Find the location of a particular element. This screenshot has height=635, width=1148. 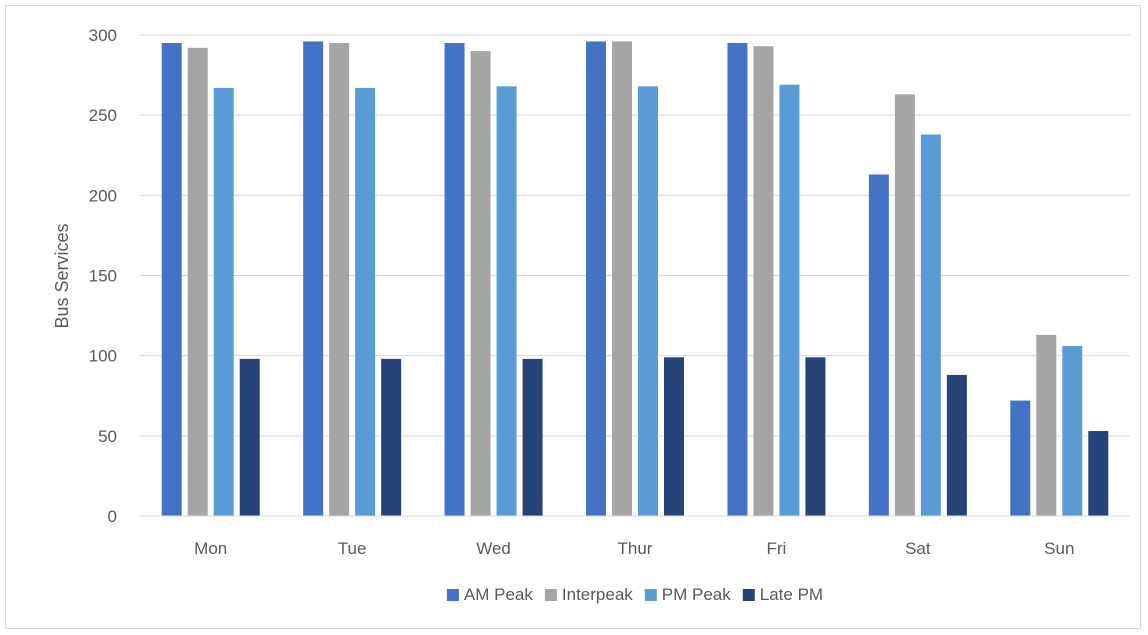

legend: AM Peak Interpeak PM Peak Late PM is located at coordinates (634, 594).